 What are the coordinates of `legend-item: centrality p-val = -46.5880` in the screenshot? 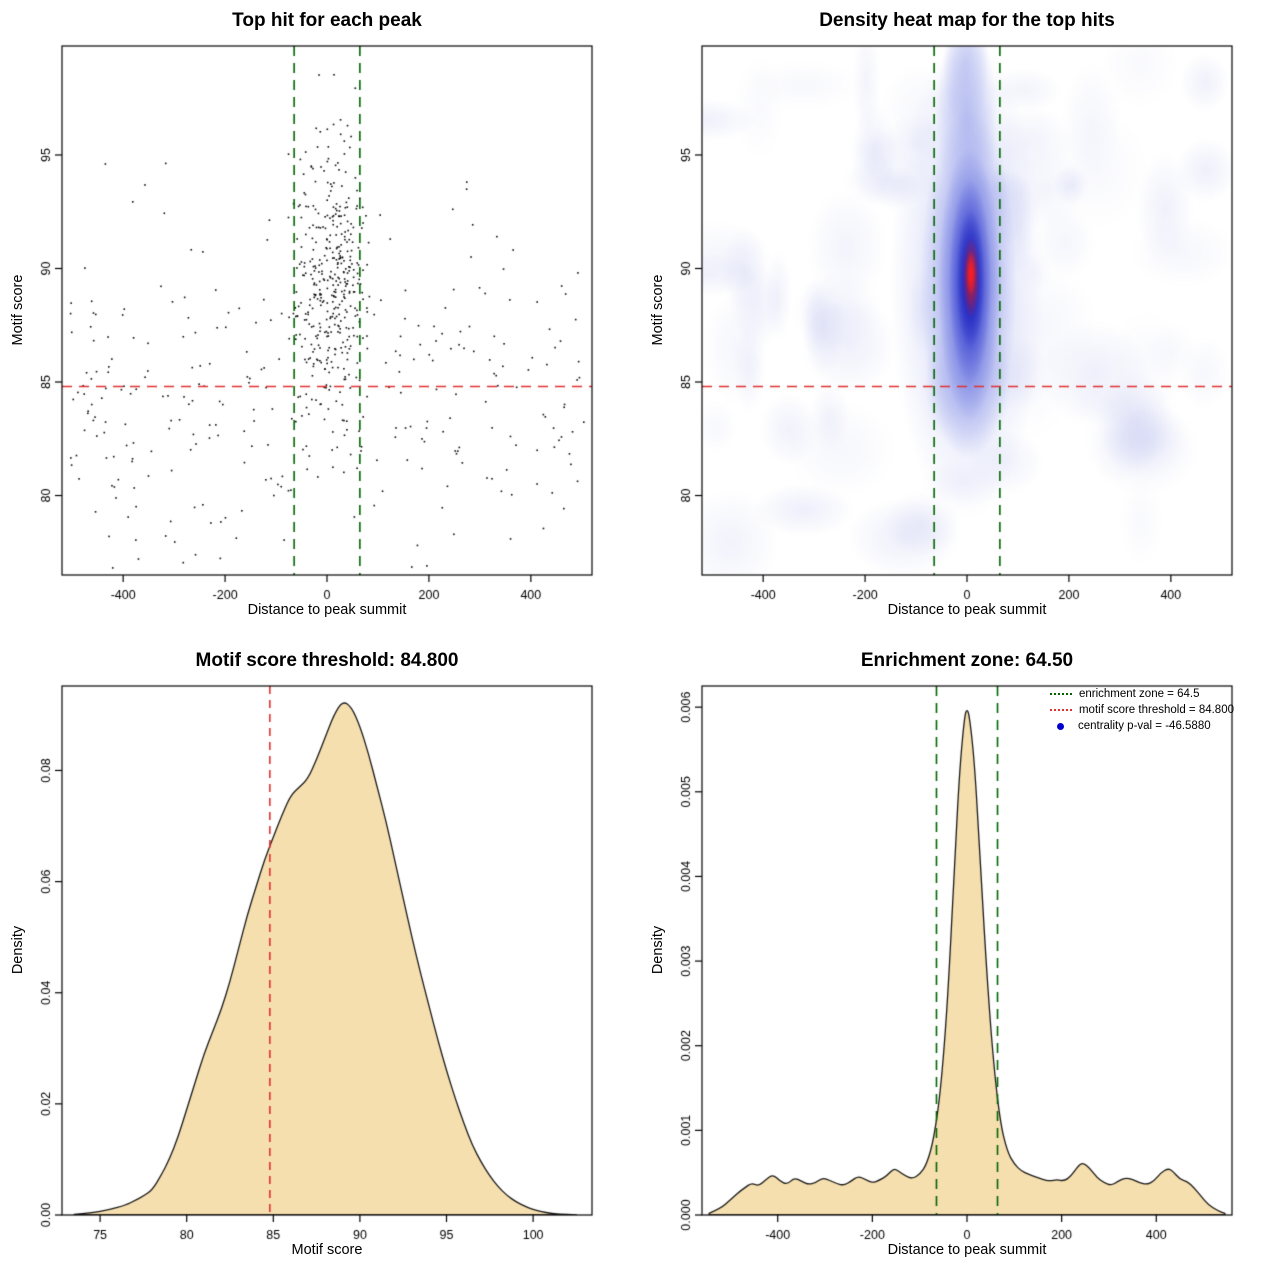 It's located at (1142, 726).